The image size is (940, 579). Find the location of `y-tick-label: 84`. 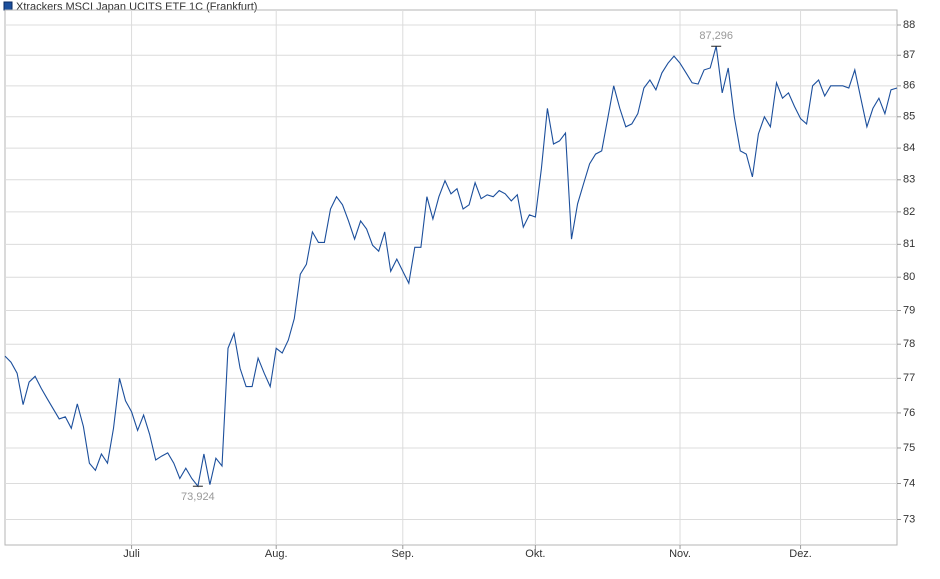

y-tick-label: 84 is located at coordinates (909, 148).